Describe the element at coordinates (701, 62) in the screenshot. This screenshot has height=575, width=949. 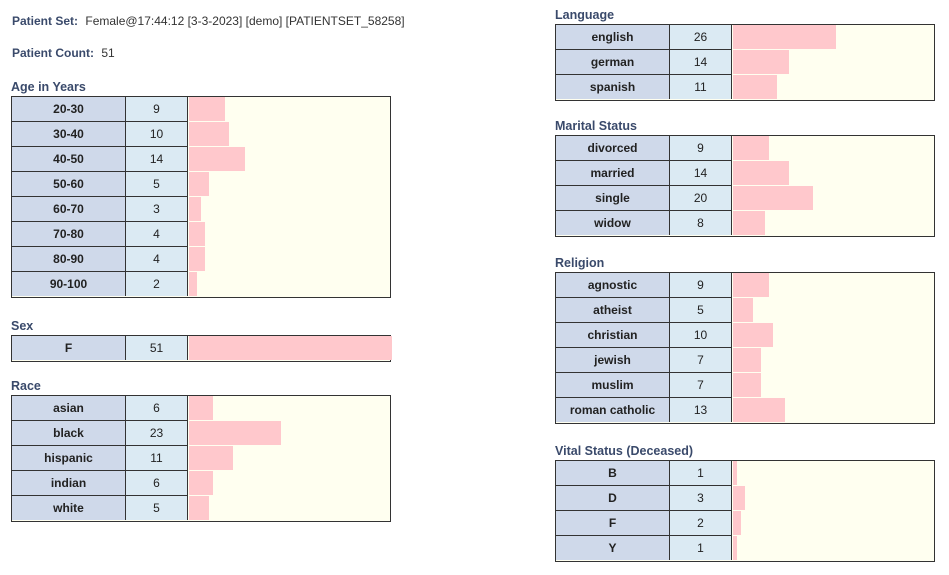
I see `count-value: 14` at that location.